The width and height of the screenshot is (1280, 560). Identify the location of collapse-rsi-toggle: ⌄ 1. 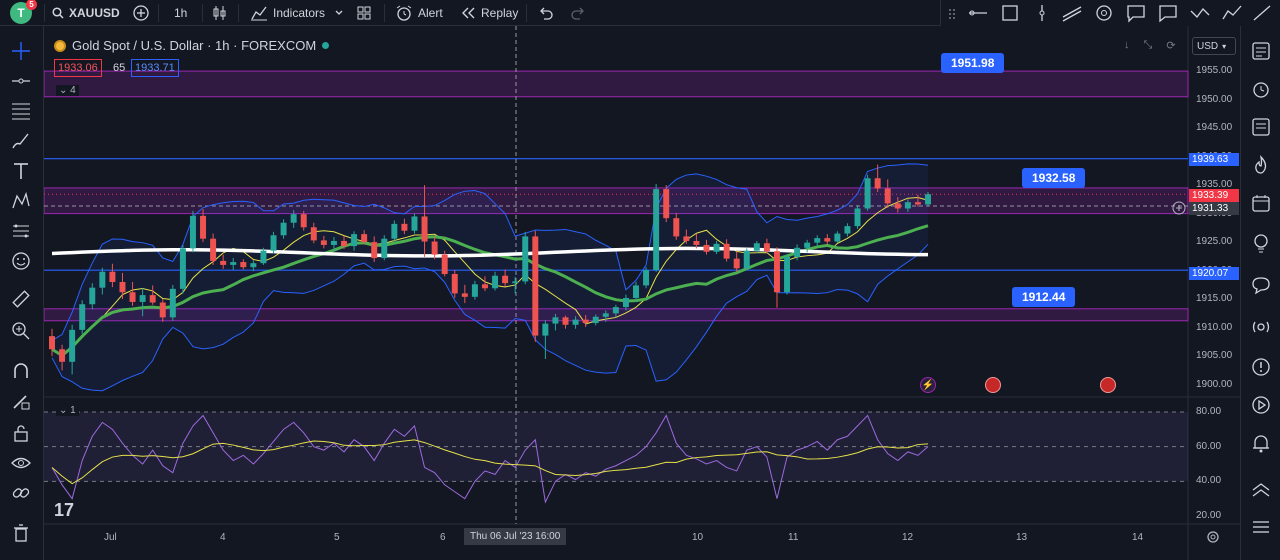
(67, 410).